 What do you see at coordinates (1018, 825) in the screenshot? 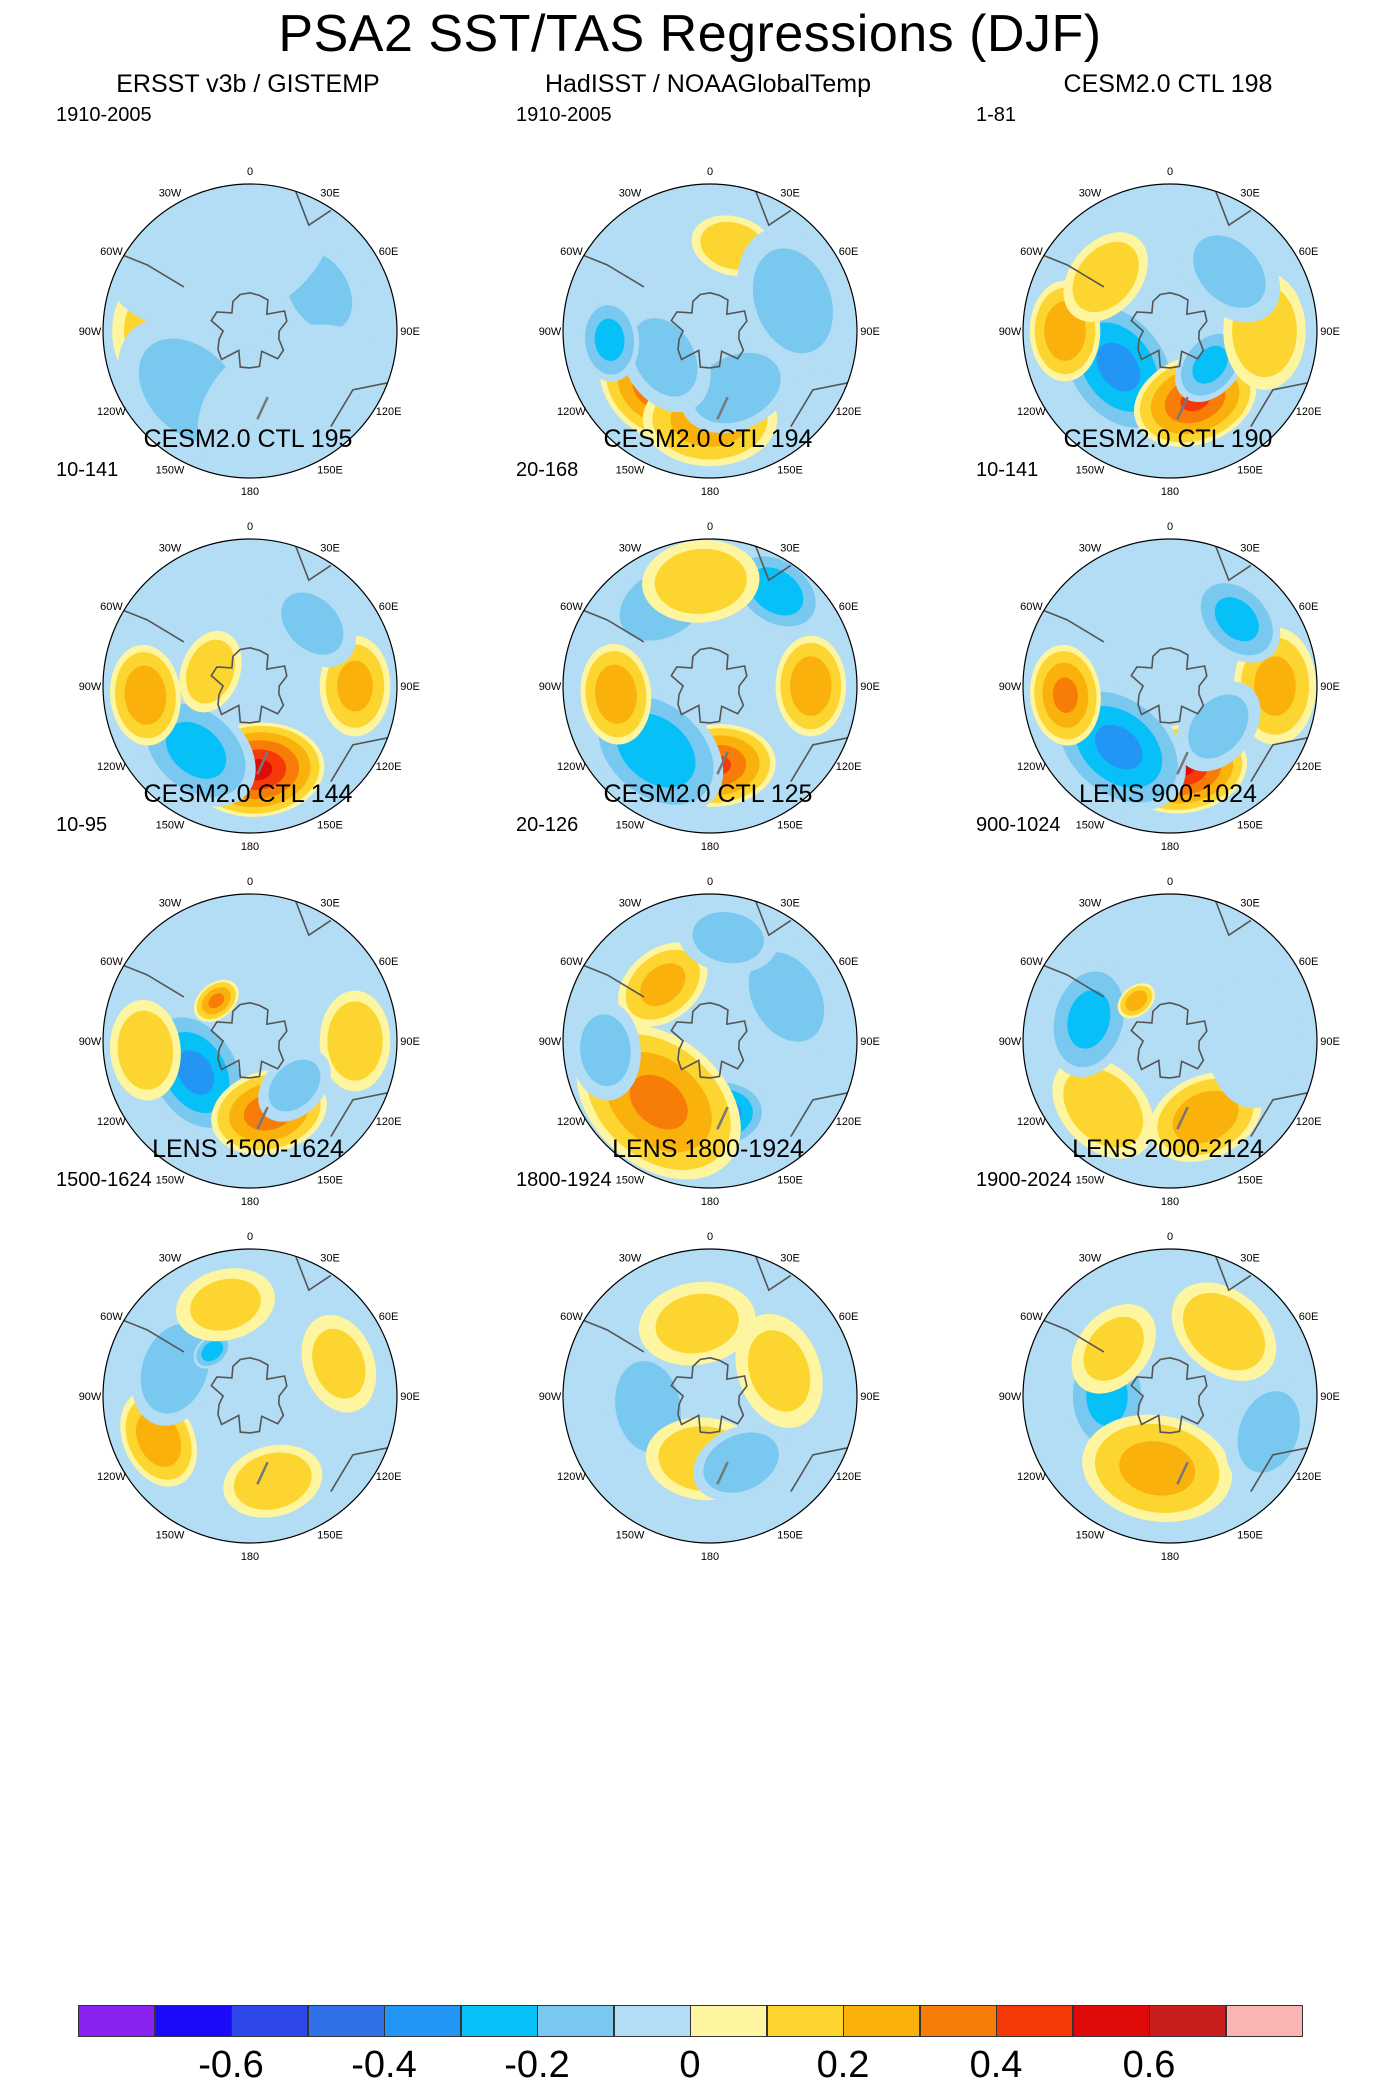
I see `panel-period: 900-1024` at bounding box center [1018, 825].